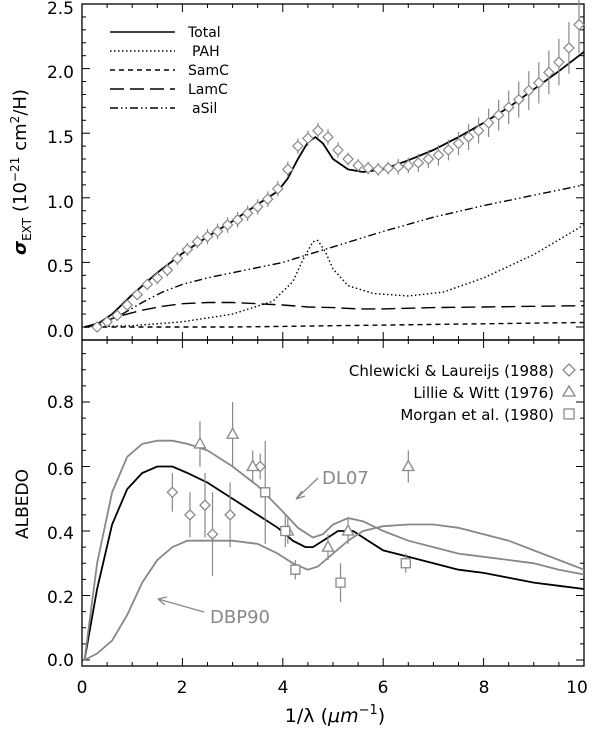 Image resolution: width=600 pixels, height=730 pixels. Describe the element at coordinates (569, 370) in the screenshot. I see `legend-marker-diamond` at that location.